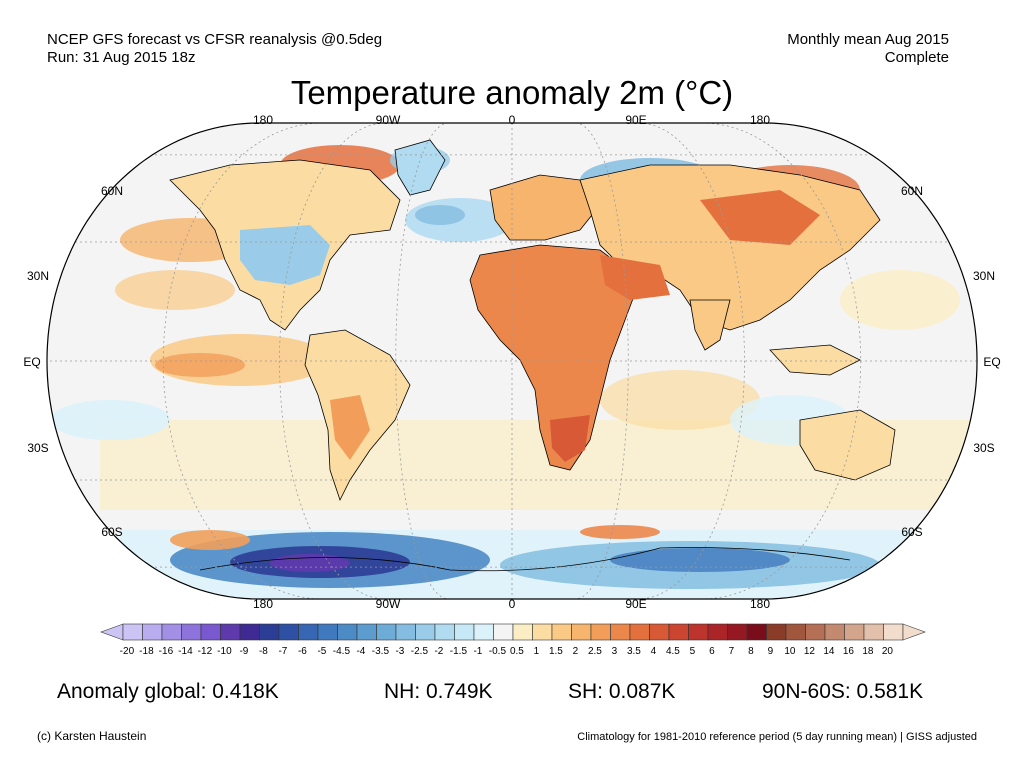  I want to click on stat-nh: NH: 0.749K, so click(438, 691).